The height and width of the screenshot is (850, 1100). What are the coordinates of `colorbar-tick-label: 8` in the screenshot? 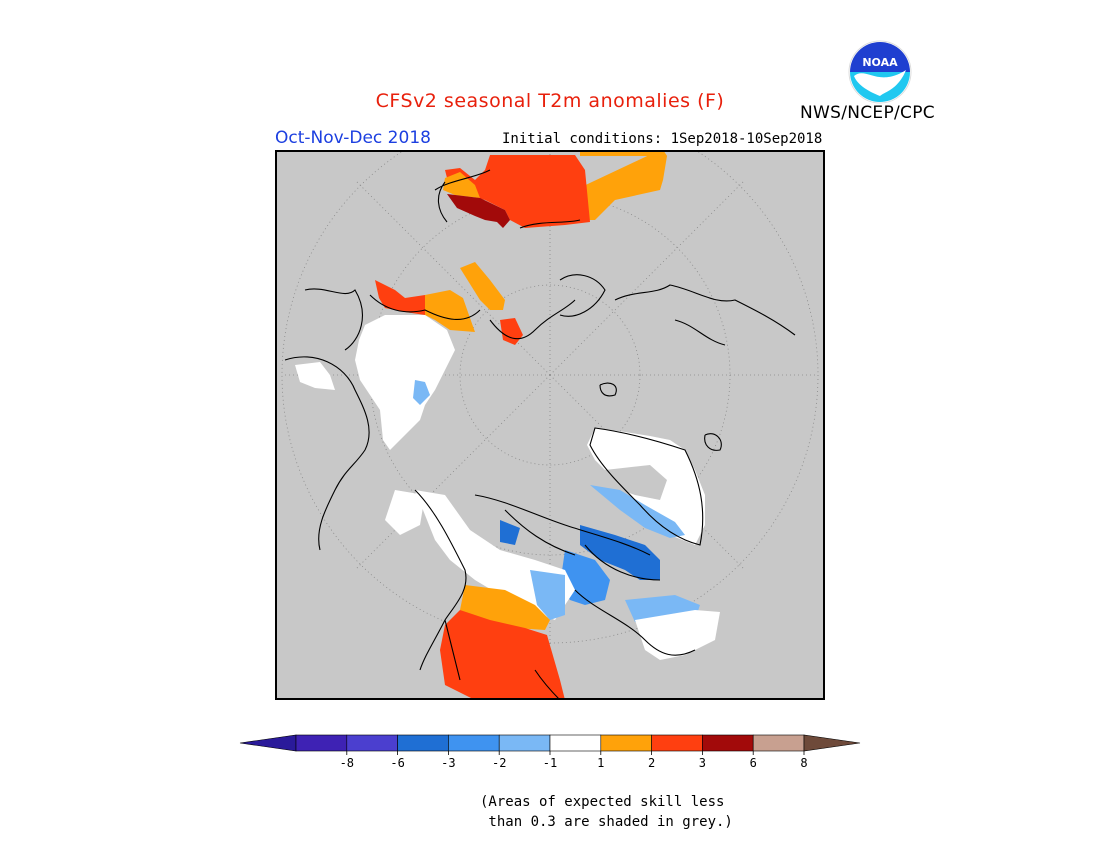 It's located at (803, 763).